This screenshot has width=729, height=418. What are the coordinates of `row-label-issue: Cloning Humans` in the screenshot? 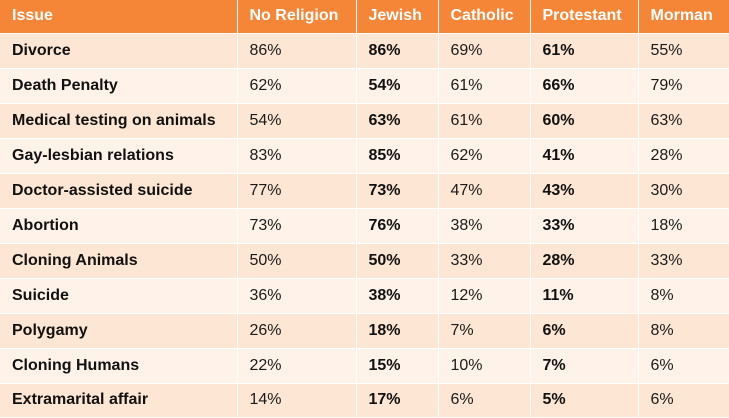 It's located at (119, 366).